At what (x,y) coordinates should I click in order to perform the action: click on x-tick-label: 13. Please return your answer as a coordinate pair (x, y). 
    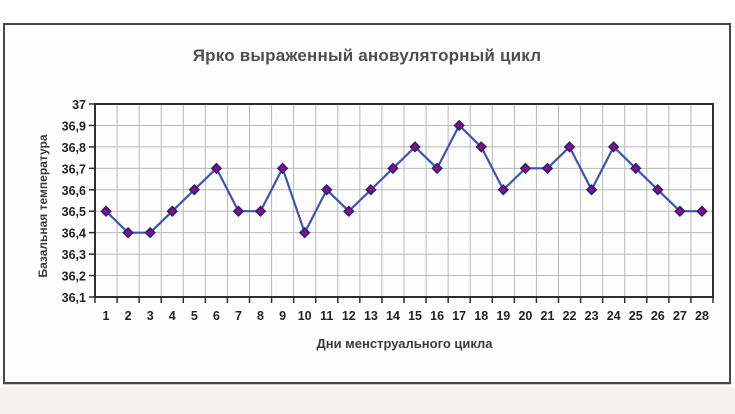
    Looking at the image, I should click on (371, 316).